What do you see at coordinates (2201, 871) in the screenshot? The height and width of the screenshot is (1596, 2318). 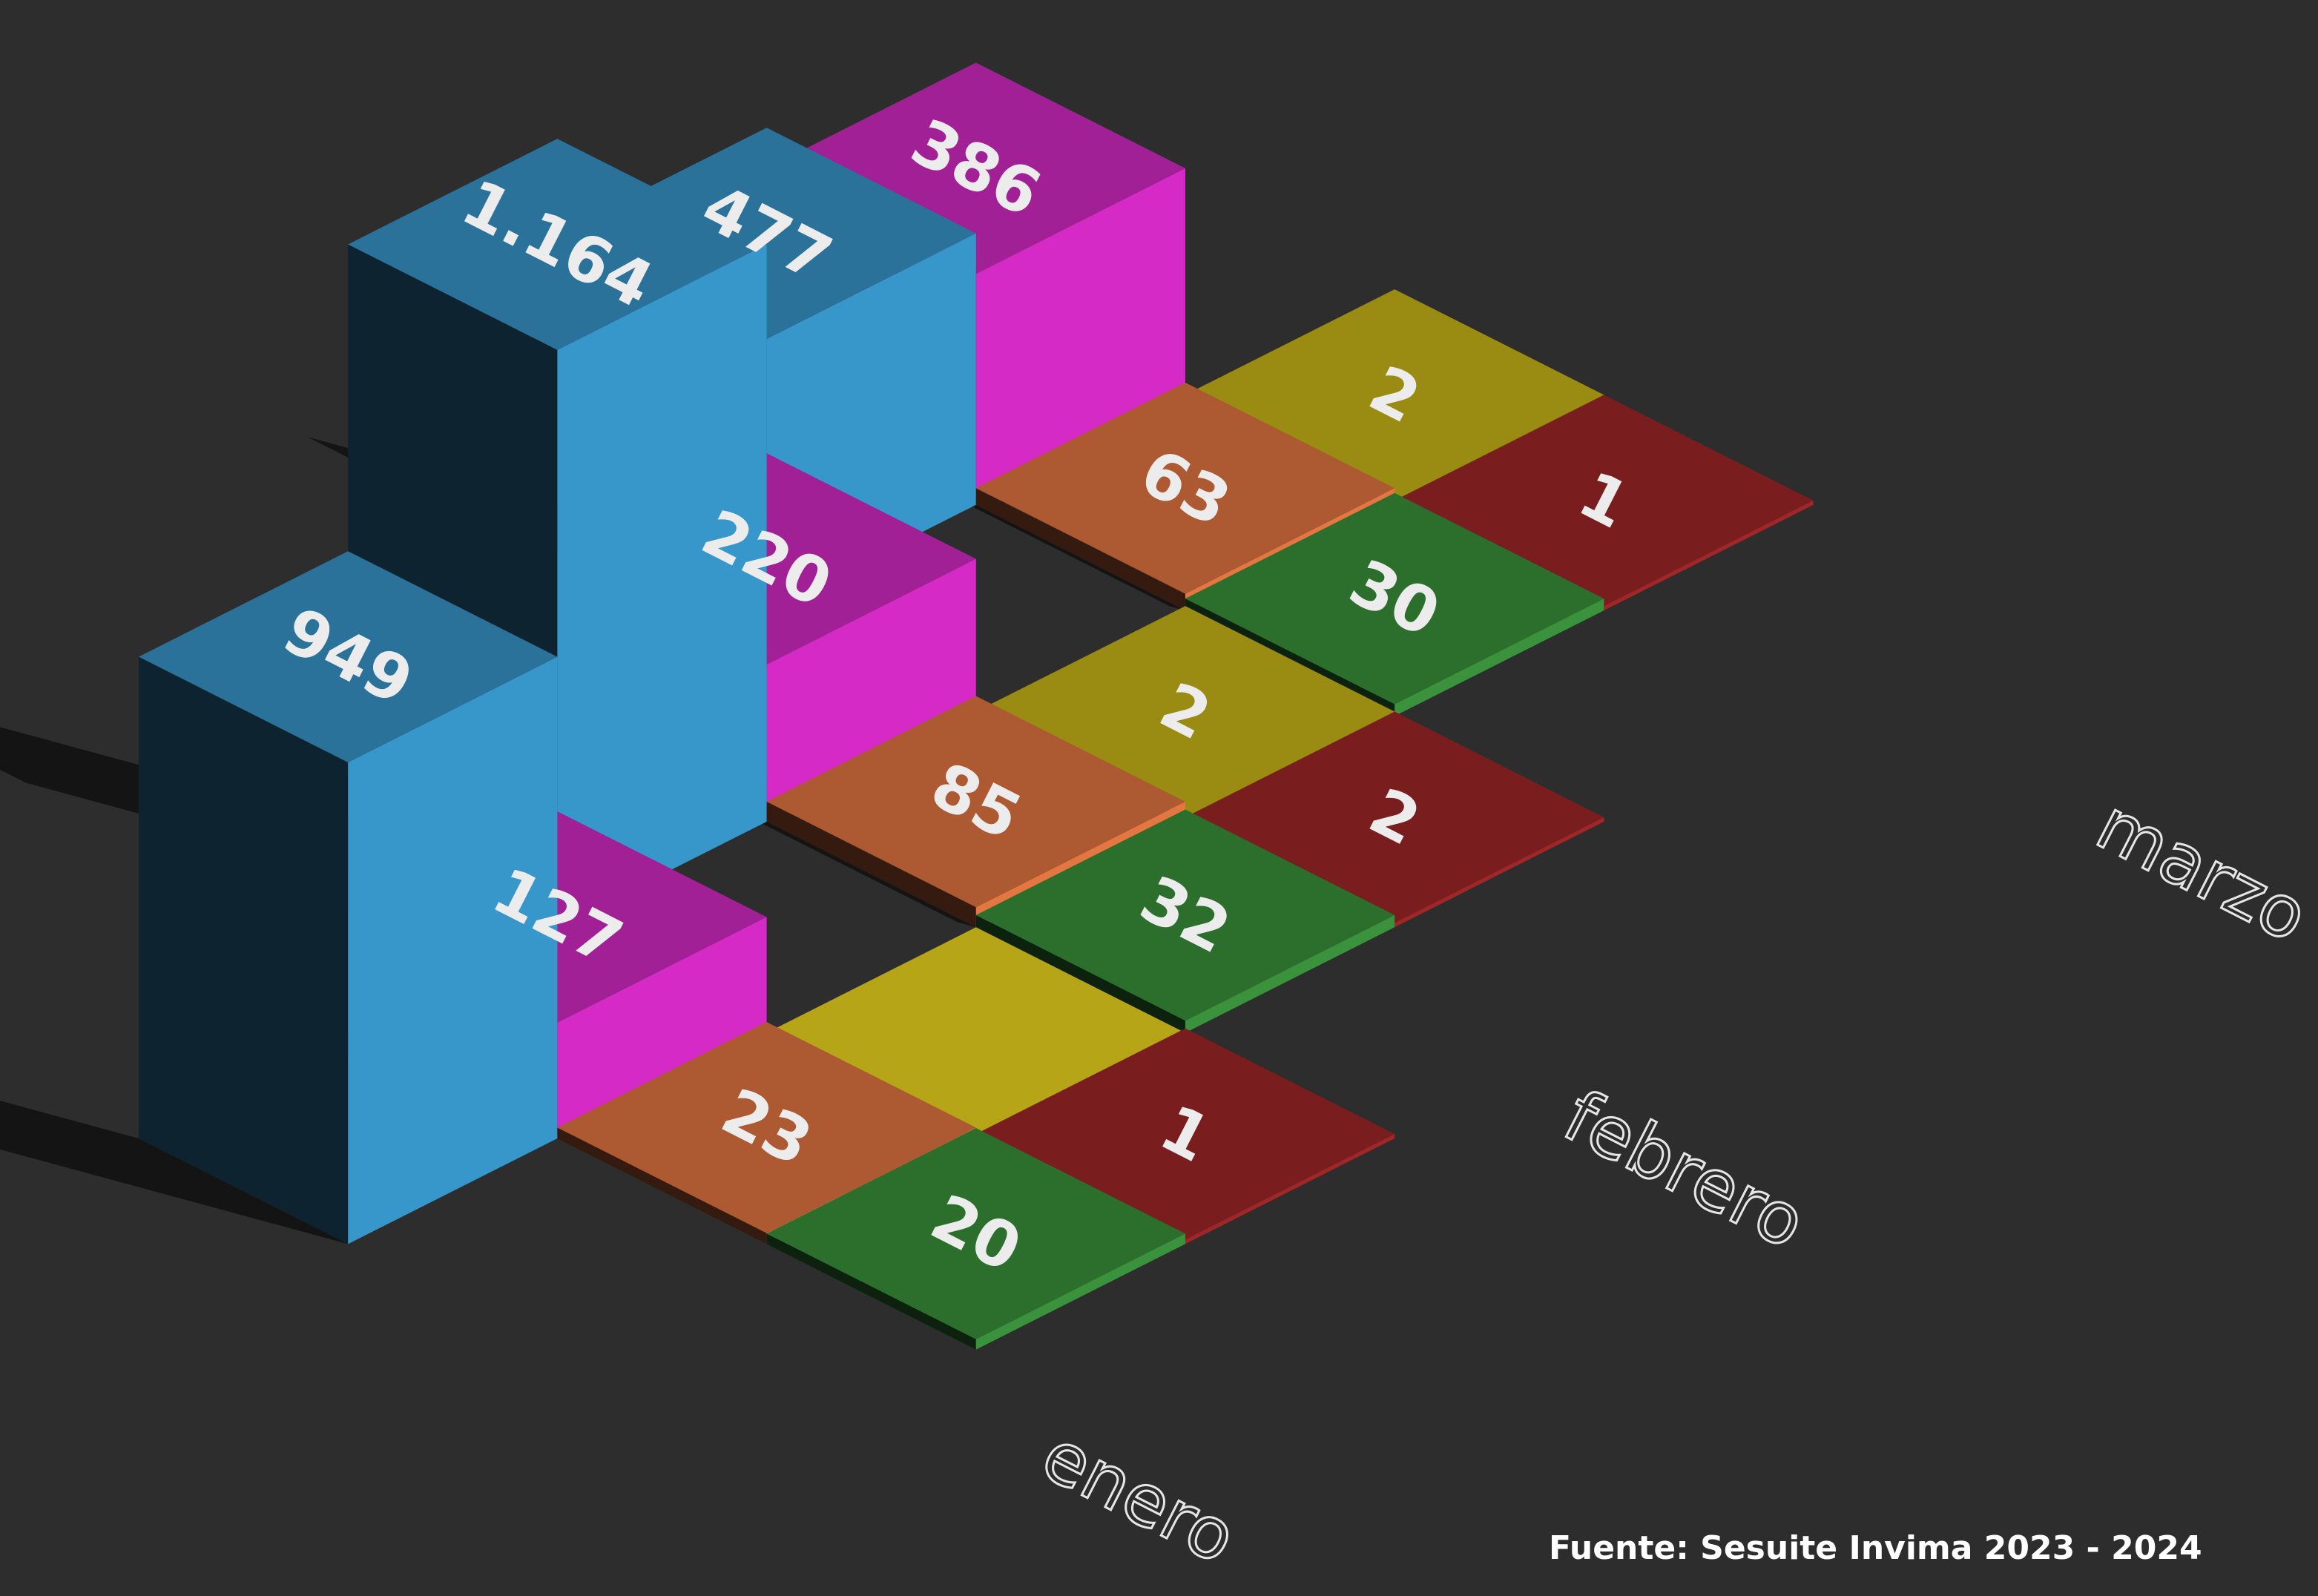 I see `month-label-marzo: marzo` at bounding box center [2201, 871].